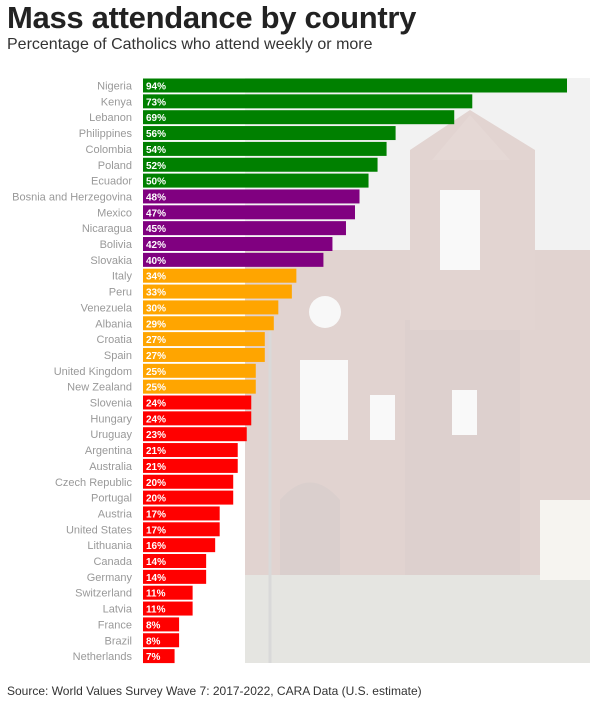 The image size is (595, 701). Describe the element at coordinates (308, 101) in the screenshot. I see `bar-kenya` at that location.